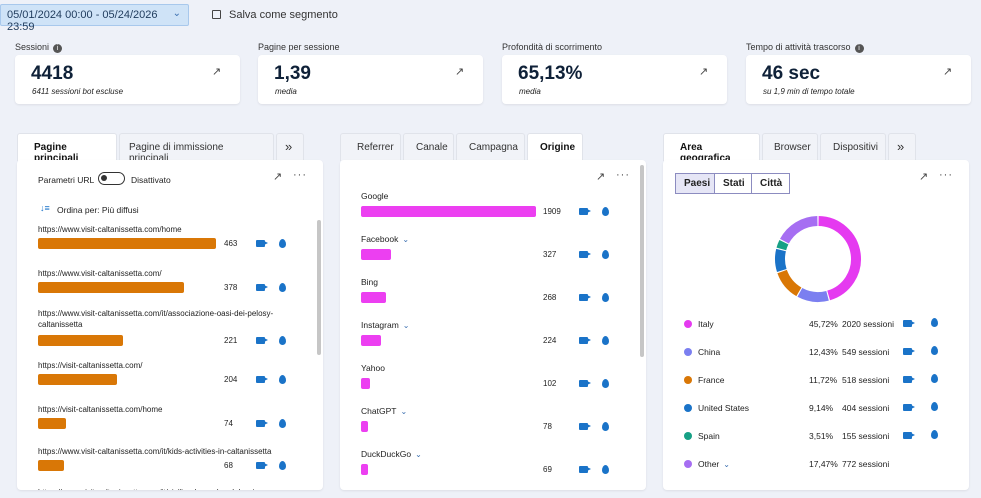 This screenshot has height=498, width=981. What do you see at coordinates (709, 352) in the screenshot?
I see `country-name: China` at bounding box center [709, 352].